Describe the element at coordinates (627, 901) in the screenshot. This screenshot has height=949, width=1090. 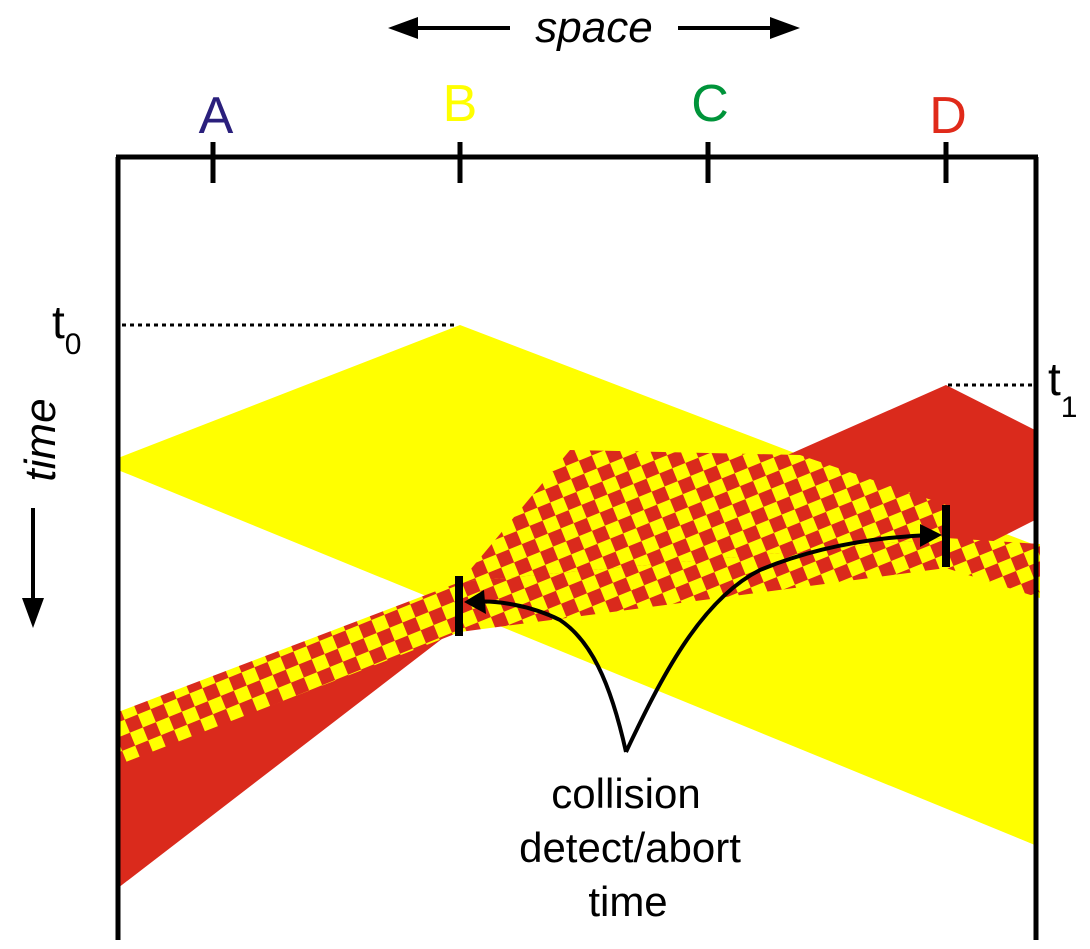
I see `annotation-line-3: time` at that location.